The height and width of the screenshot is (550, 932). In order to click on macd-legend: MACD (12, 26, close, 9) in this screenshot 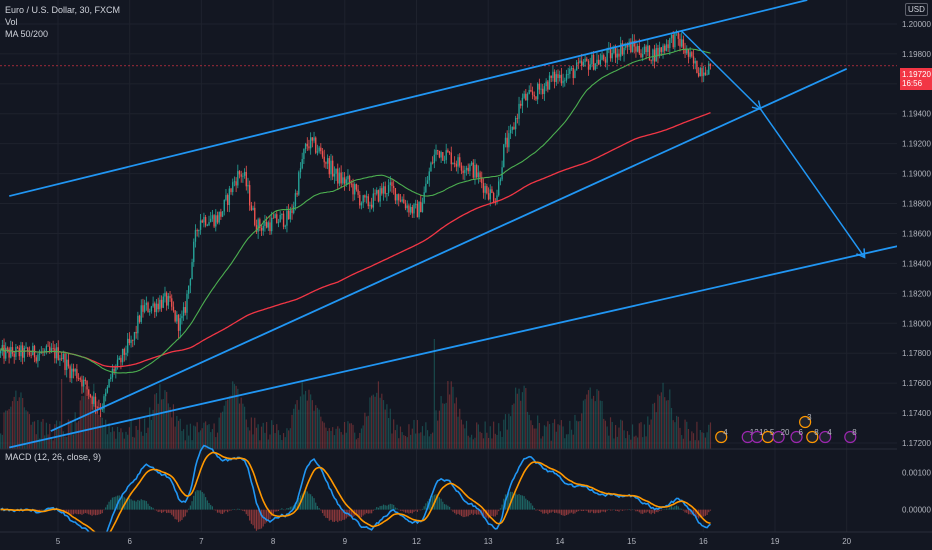, I will do `click(53, 457)`.